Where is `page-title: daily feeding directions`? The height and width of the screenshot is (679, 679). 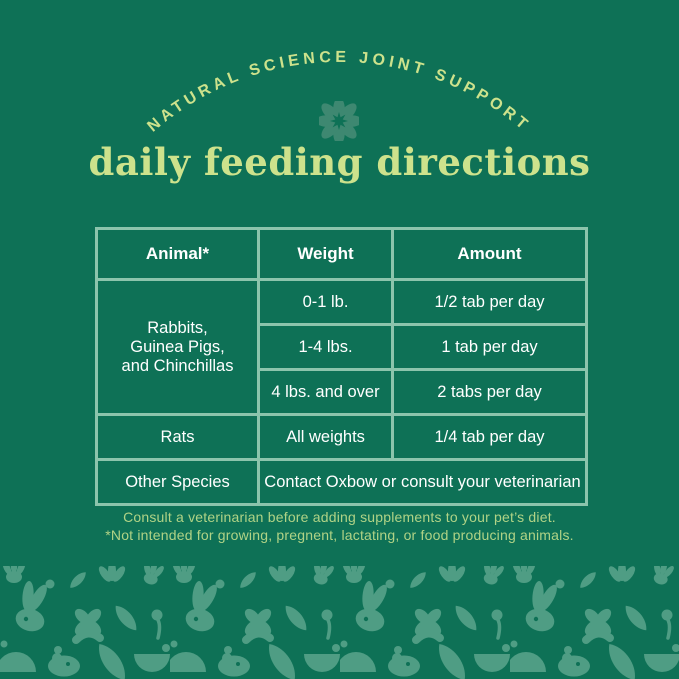
page-title: daily feeding directions is located at coordinates (339, 162).